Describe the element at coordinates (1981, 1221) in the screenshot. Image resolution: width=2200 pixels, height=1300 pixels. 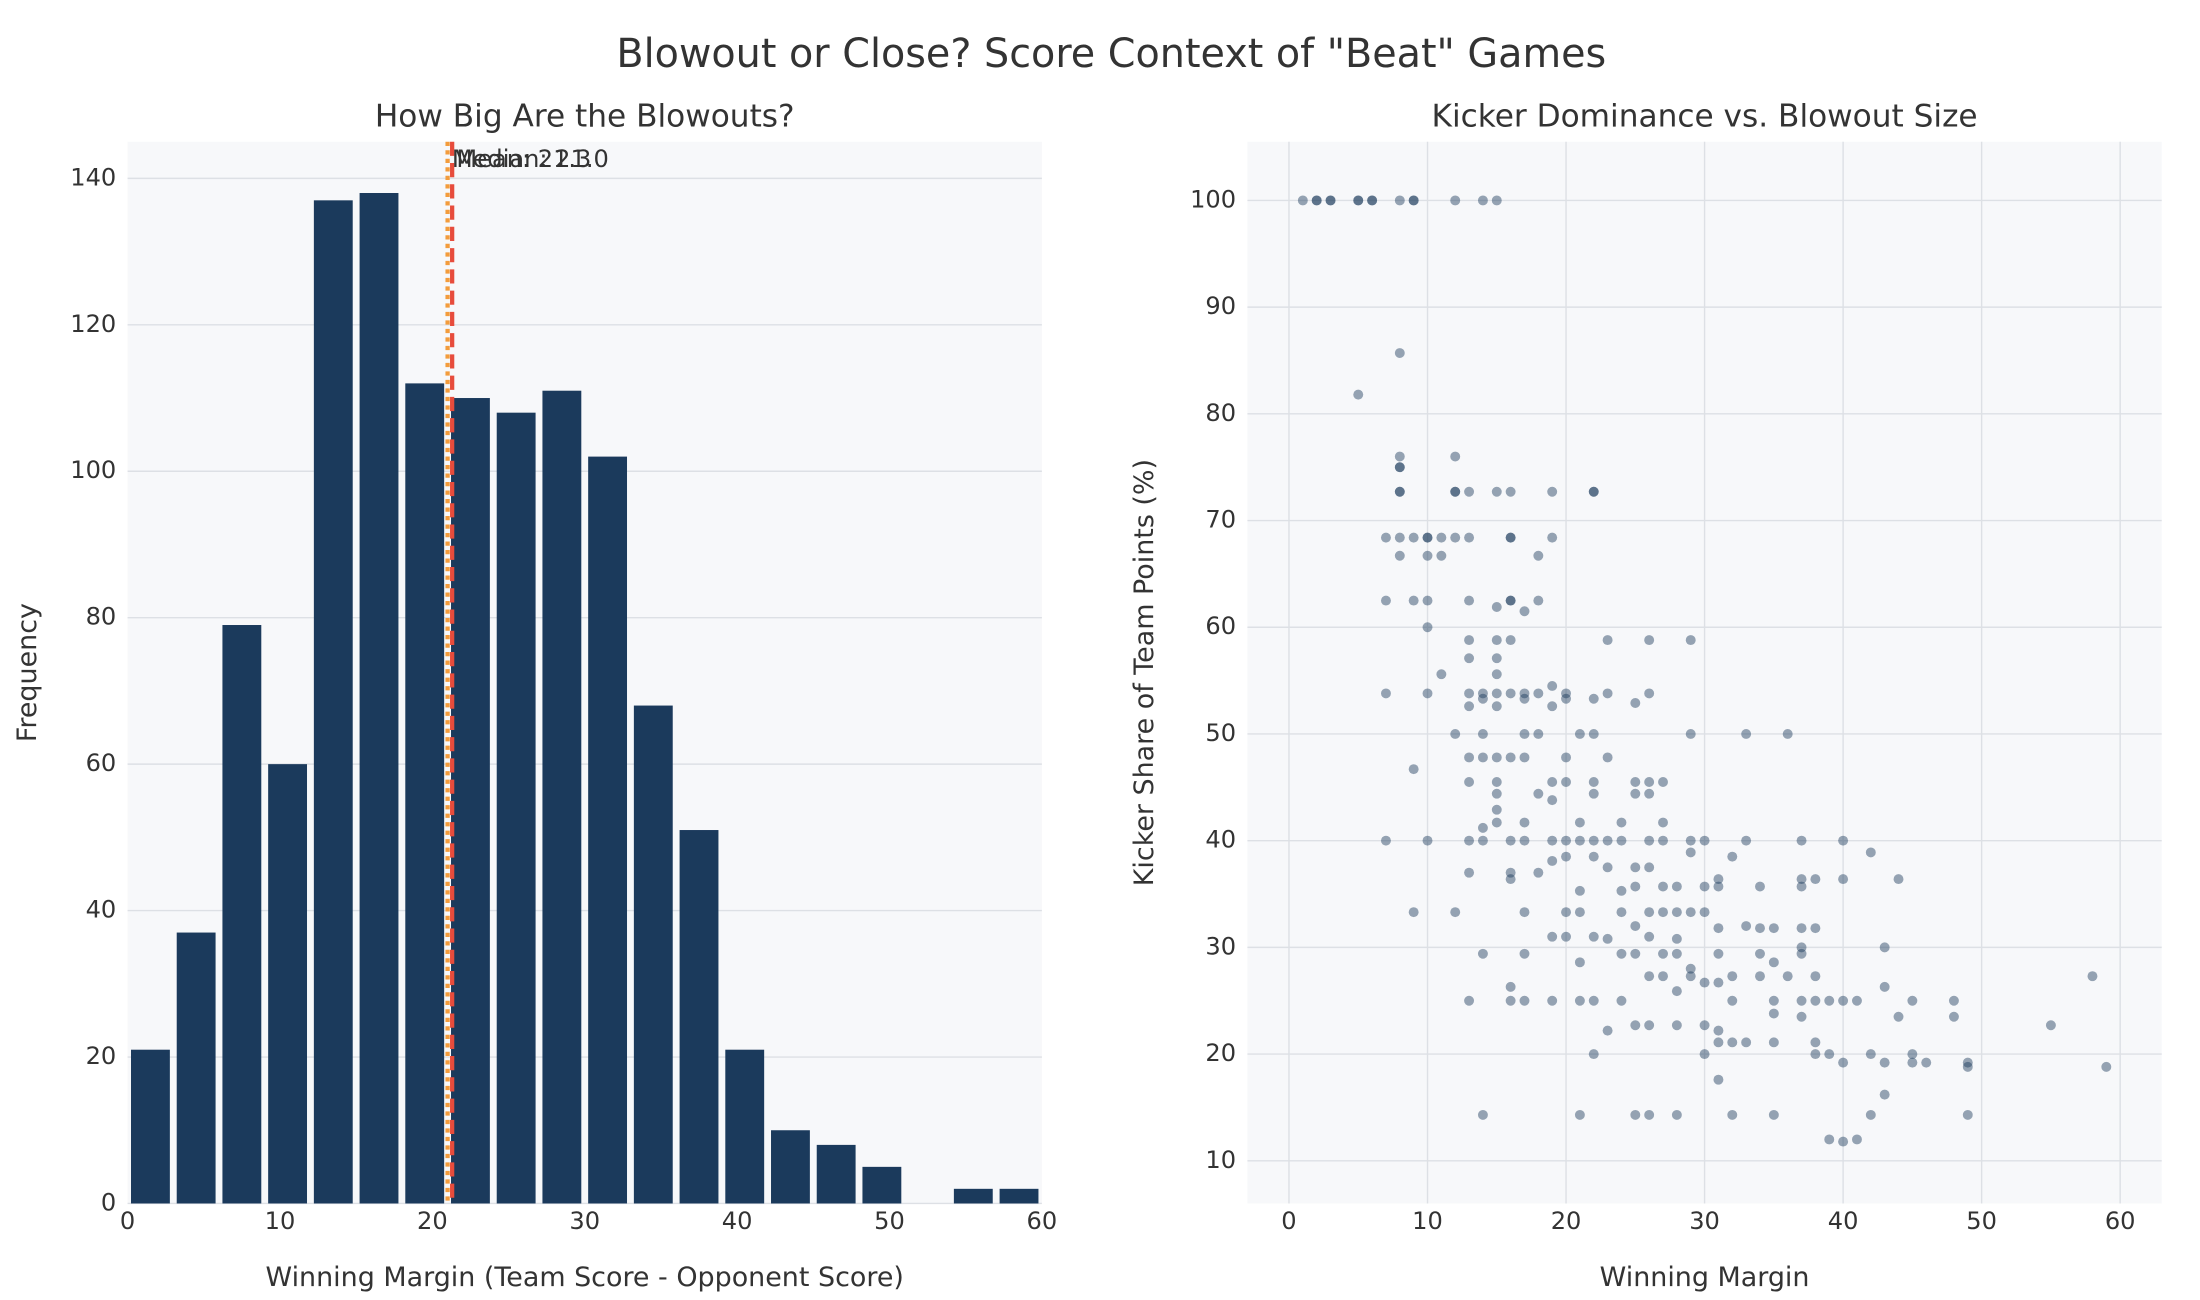
I see `x-tick-label: 50` at that location.